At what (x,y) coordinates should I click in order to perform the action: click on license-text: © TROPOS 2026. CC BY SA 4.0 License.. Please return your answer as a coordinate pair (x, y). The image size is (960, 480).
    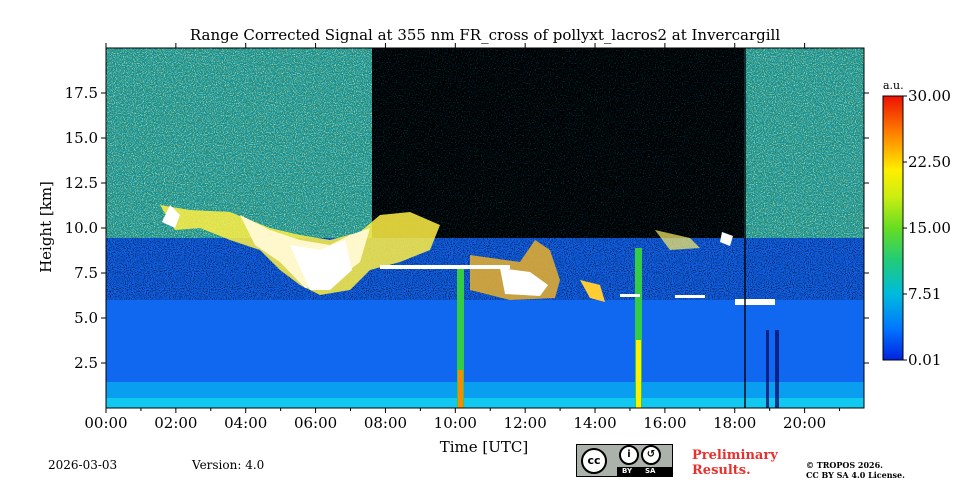
    Looking at the image, I should click on (855, 470).